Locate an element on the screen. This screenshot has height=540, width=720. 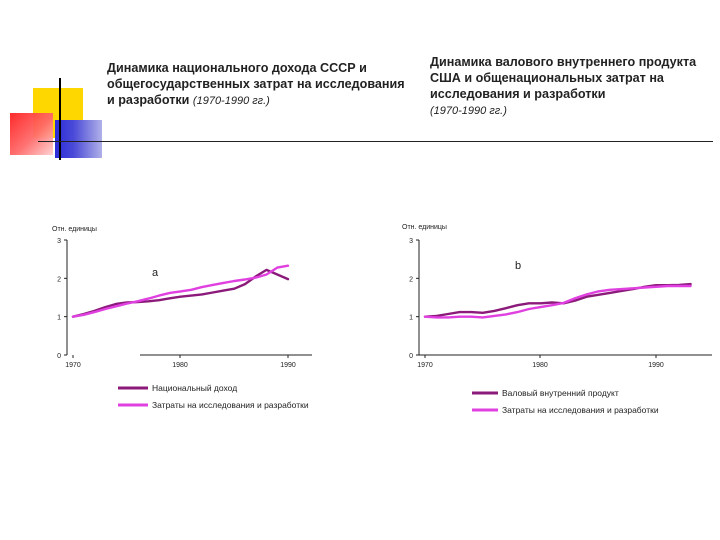
chart-b-xtick-label: 1990 is located at coordinates (656, 365).